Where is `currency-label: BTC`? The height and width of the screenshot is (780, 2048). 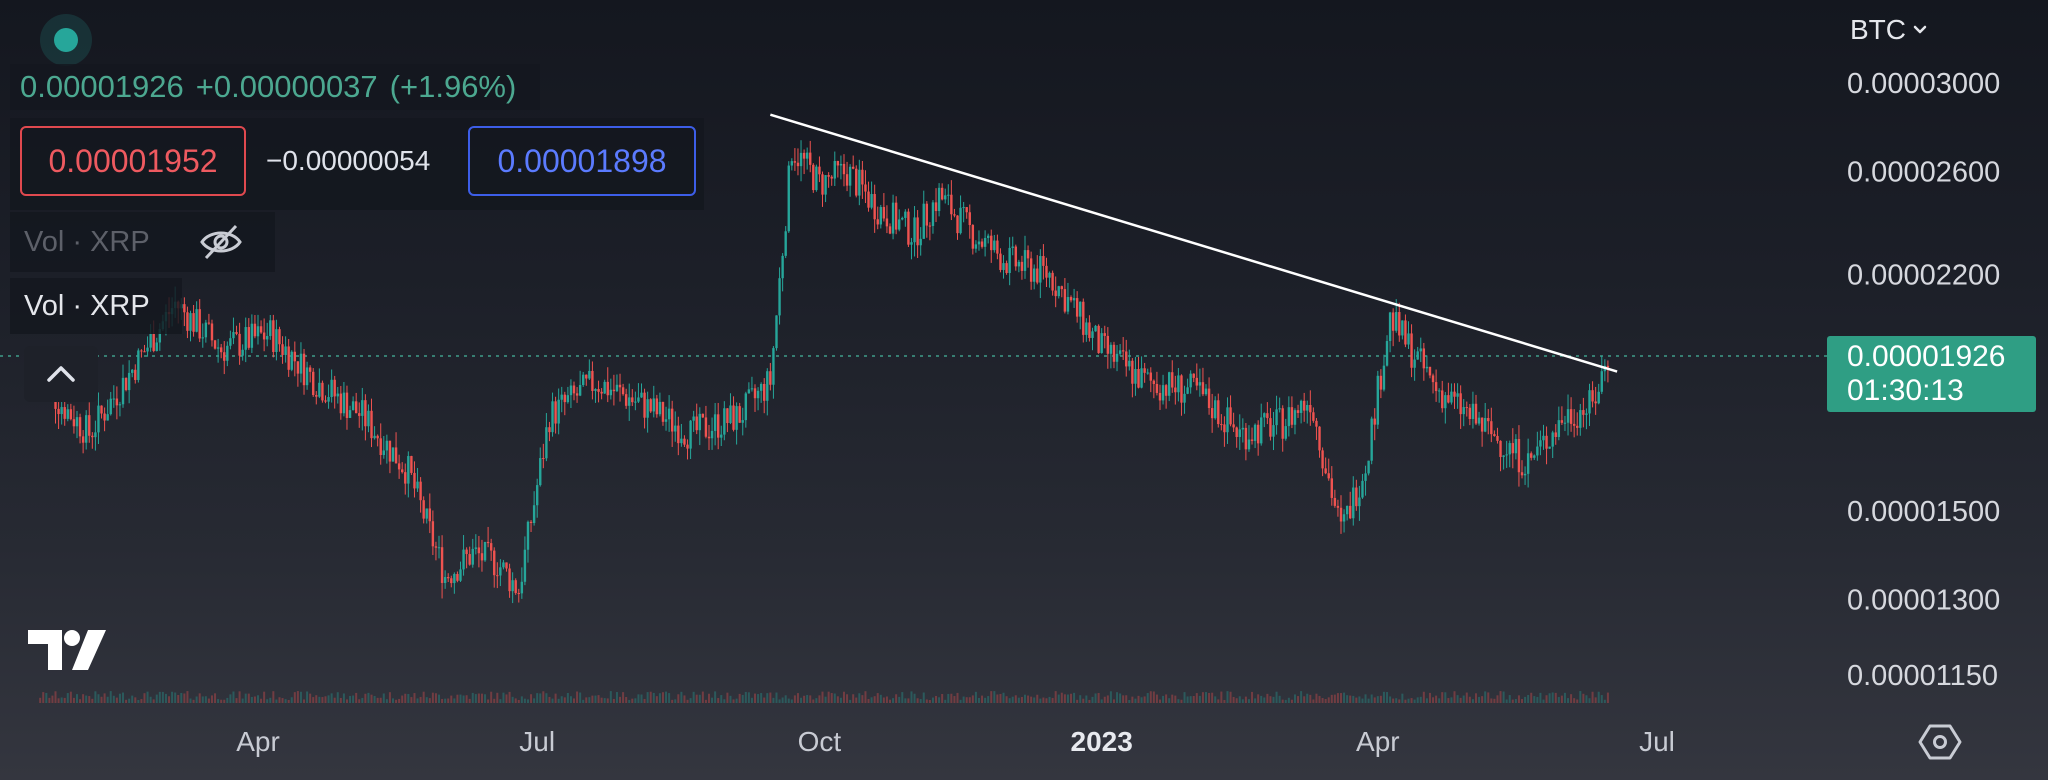
currency-label: BTC is located at coordinates (1878, 29).